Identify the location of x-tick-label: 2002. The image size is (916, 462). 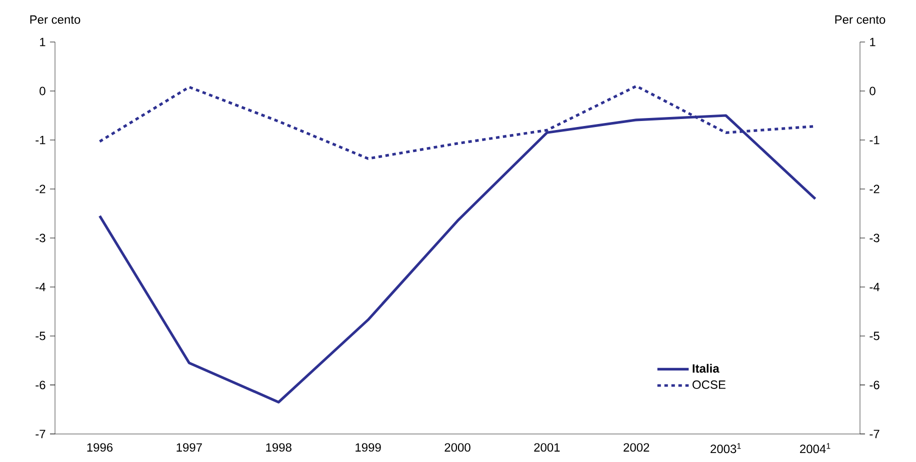
(637, 447).